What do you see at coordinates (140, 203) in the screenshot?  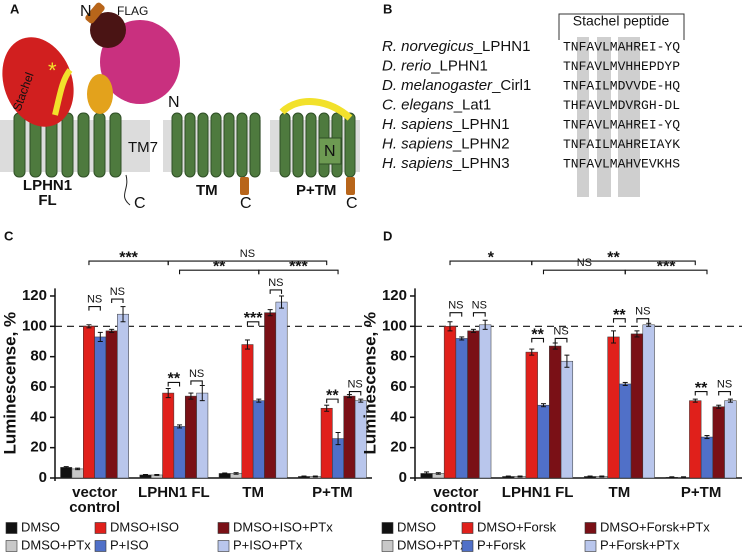 I see `c-label: C` at bounding box center [140, 203].